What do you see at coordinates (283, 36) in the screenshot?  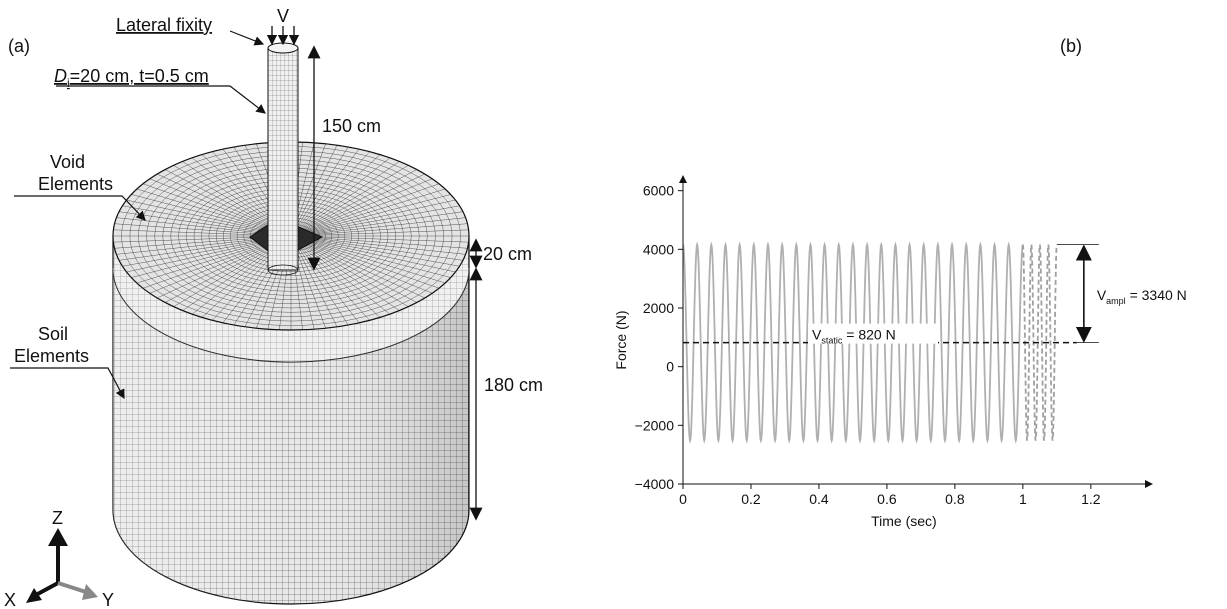 I see `load-arrows` at bounding box center [283, 36].